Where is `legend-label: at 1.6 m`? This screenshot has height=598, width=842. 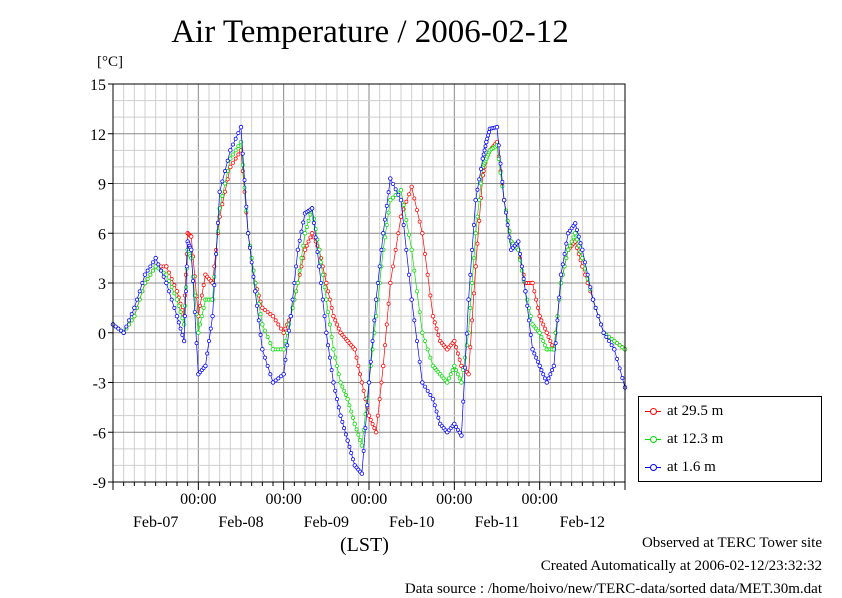
legend-label: at 1.6 m is located at coordinates (691, 466).